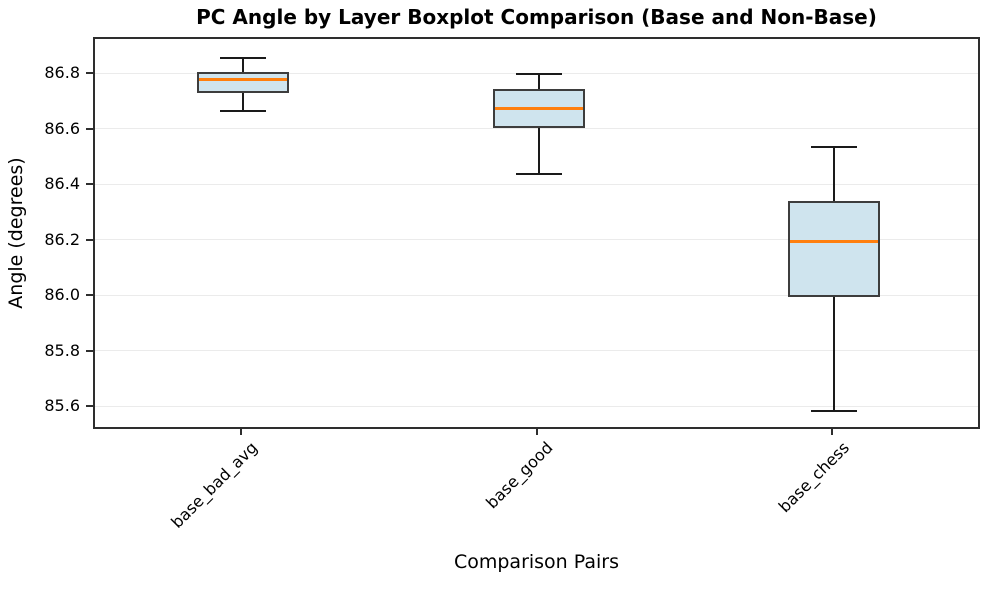 This screenshot has width=996, height=590. What do you see at coordinates (536, 562) in the screenshot?
I see `x-axis-label: Comparison Pairs` at bounding box center [536, 562].